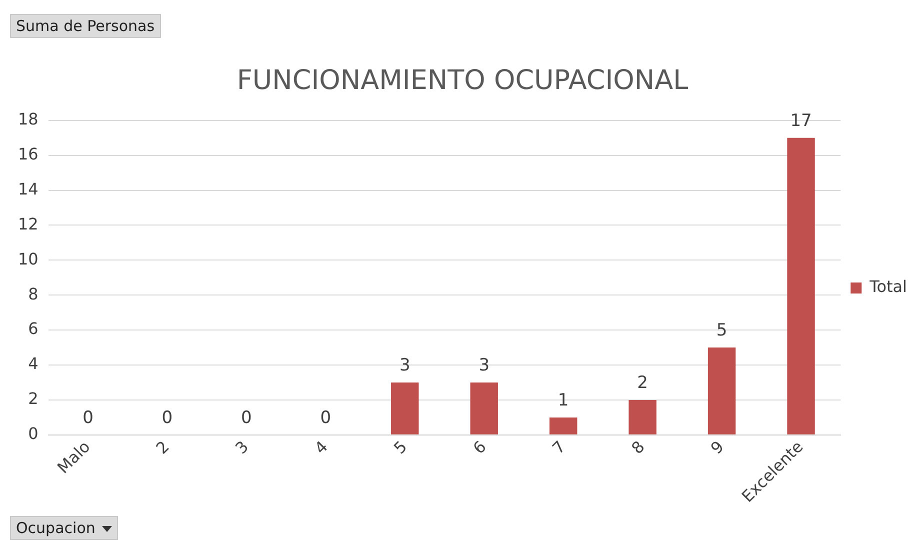 Image resolution: width=923 pixels, height=550 pixels. Describe the element at coordinates (242, 447) in the screenshot. I see `x-tick-label: 3` at that location.